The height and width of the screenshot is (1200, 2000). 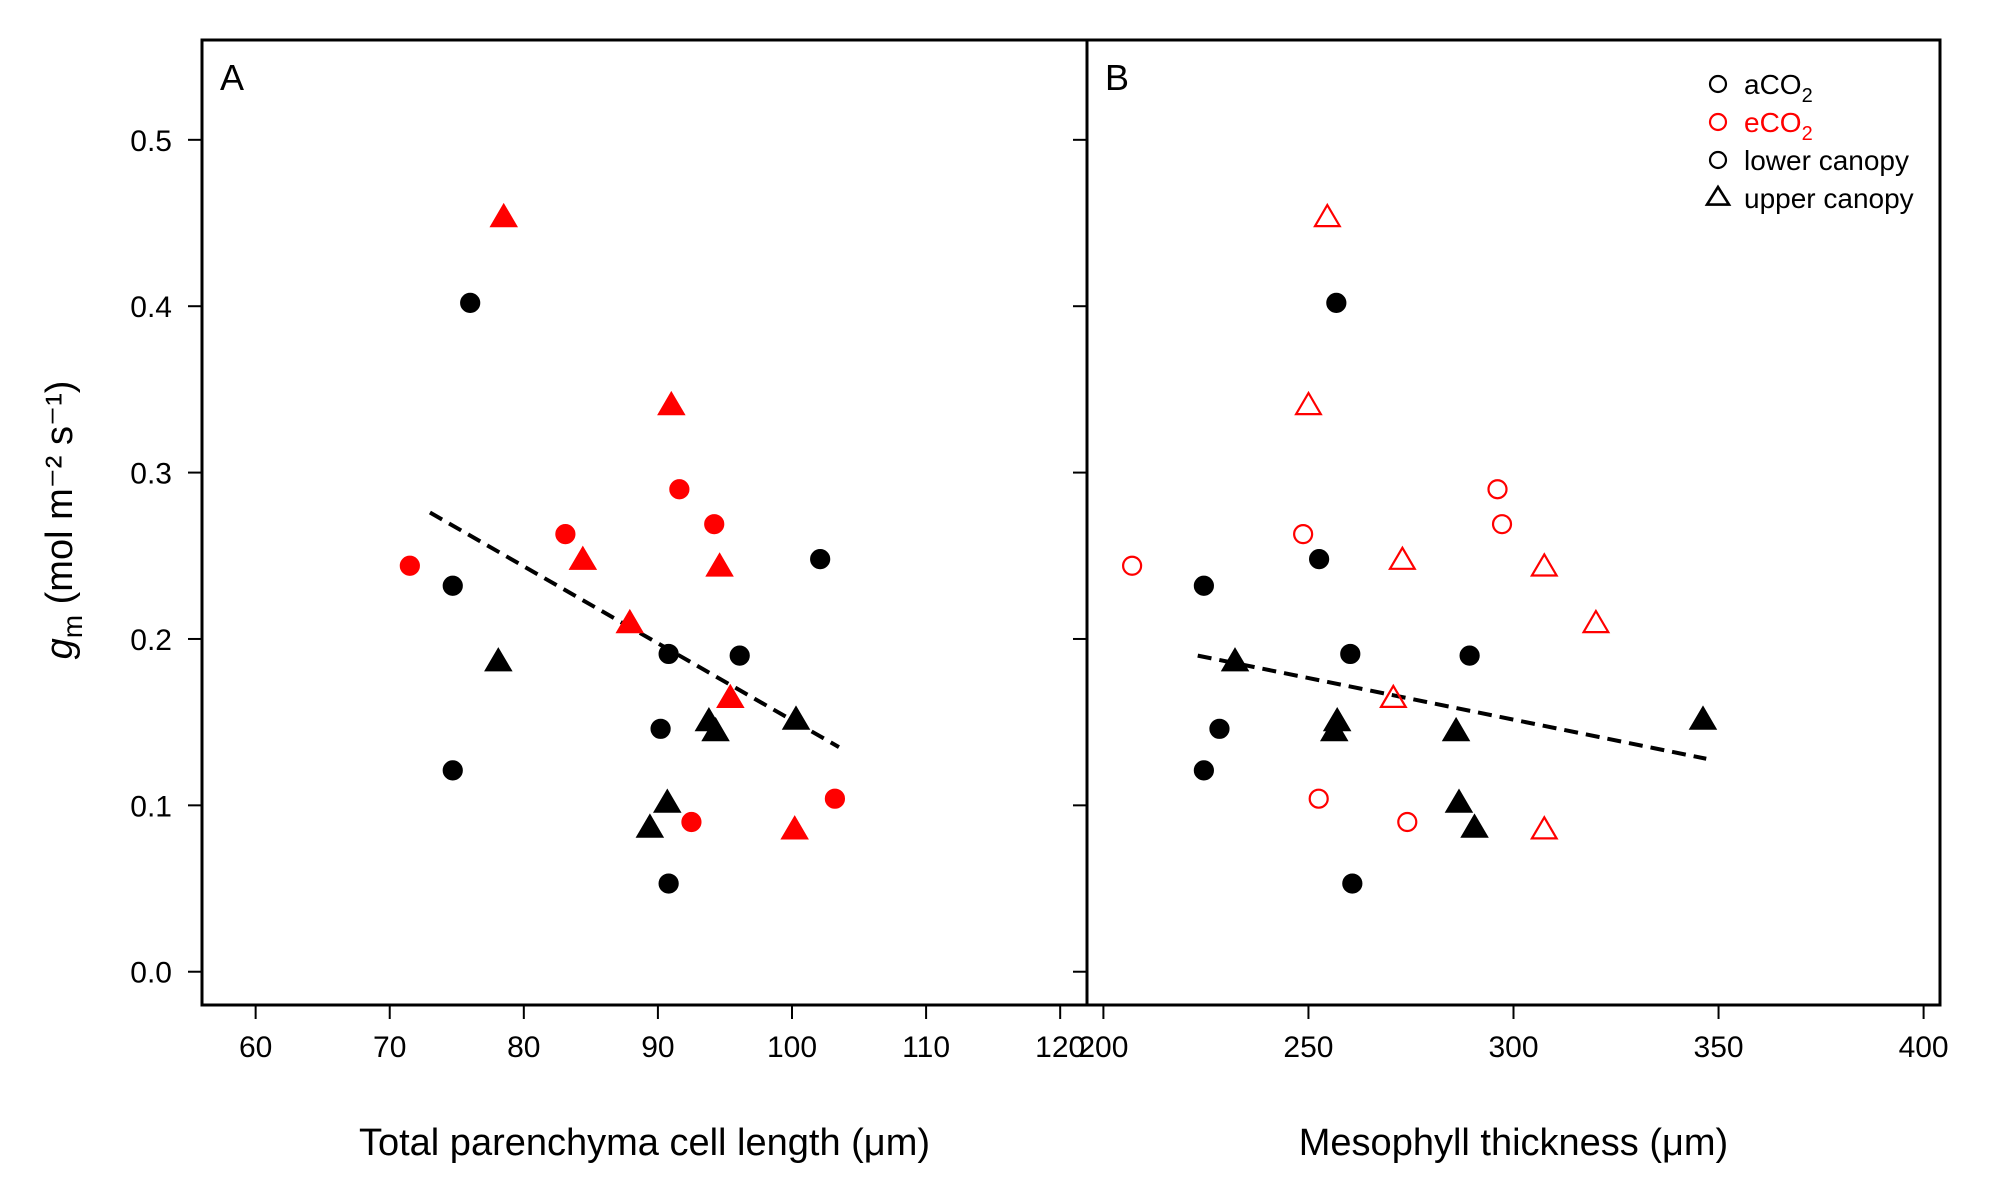 What do you see at coordinates (1513, 1047) in the screenshot?
I see `x-tick-label: 300` at bounding box center [1513, 1047].